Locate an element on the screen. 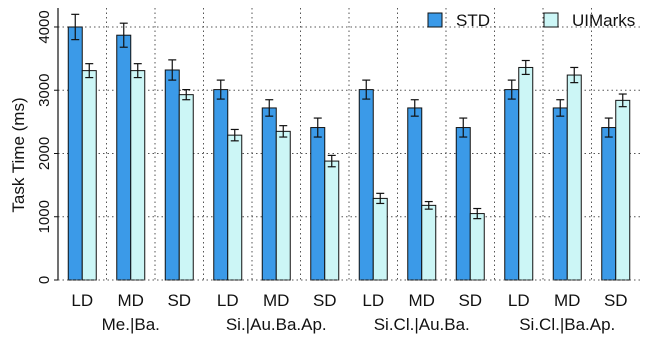 This screenshot has height=337, width=645. legend-label-std: STD is located at coordinates (473, 20).